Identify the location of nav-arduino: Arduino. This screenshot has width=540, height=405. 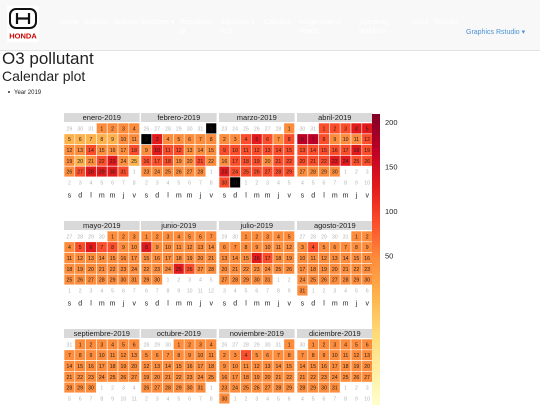
(96, 22).